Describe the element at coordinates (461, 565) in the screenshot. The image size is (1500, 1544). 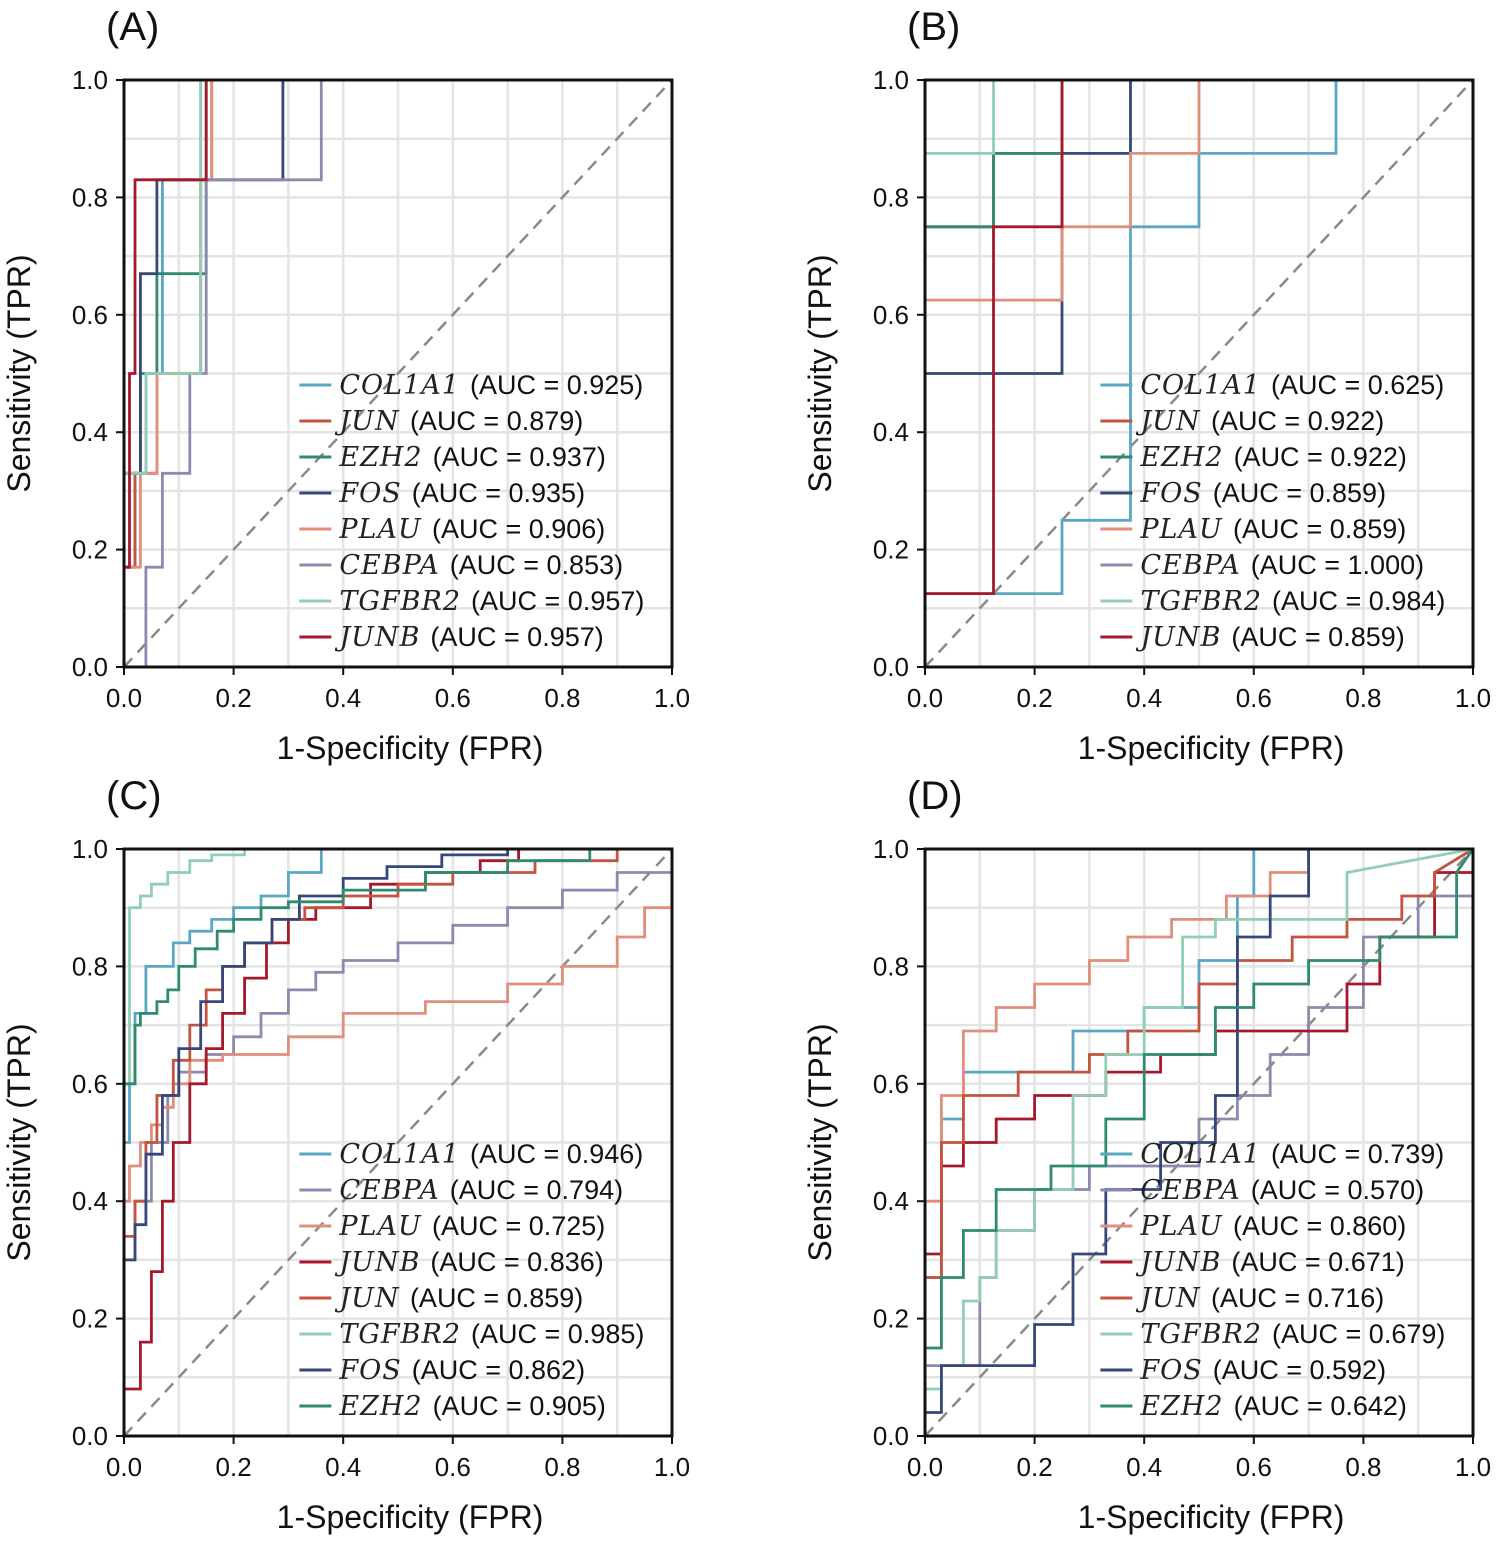
I see `legend-item-cebpa: CEBPA (AUC = 0.853)` at that location.